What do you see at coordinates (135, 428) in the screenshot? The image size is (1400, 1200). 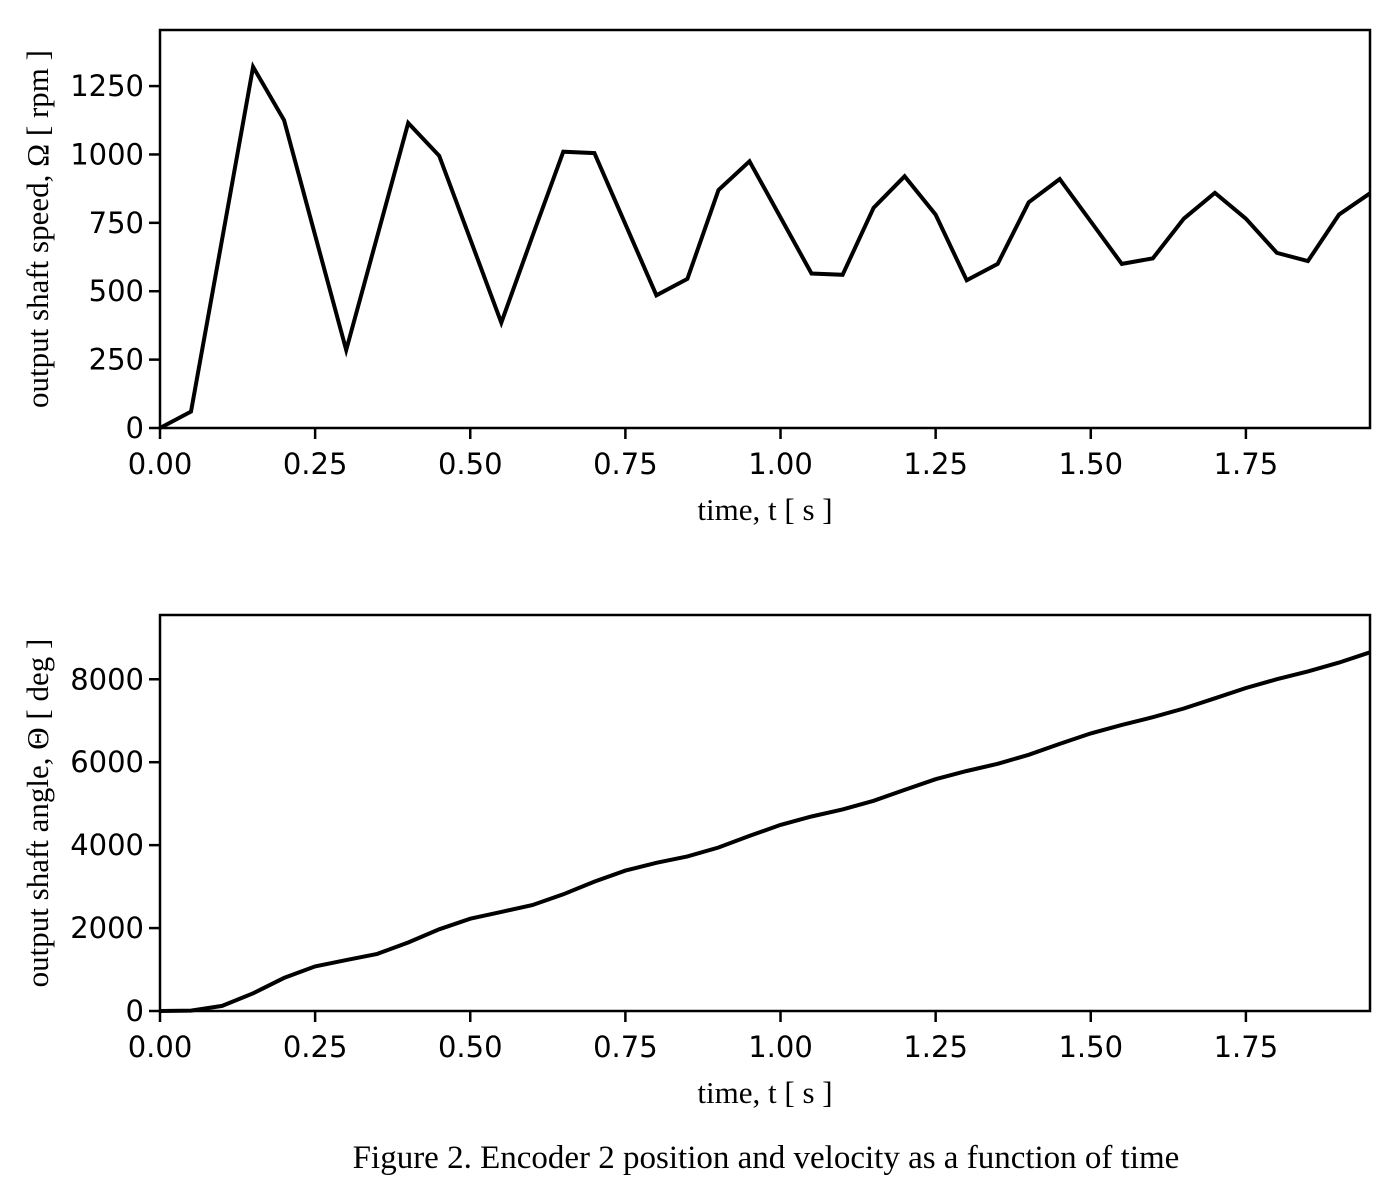 I see `speed-y-tick-label: 0` at bounding box center [135, 428].